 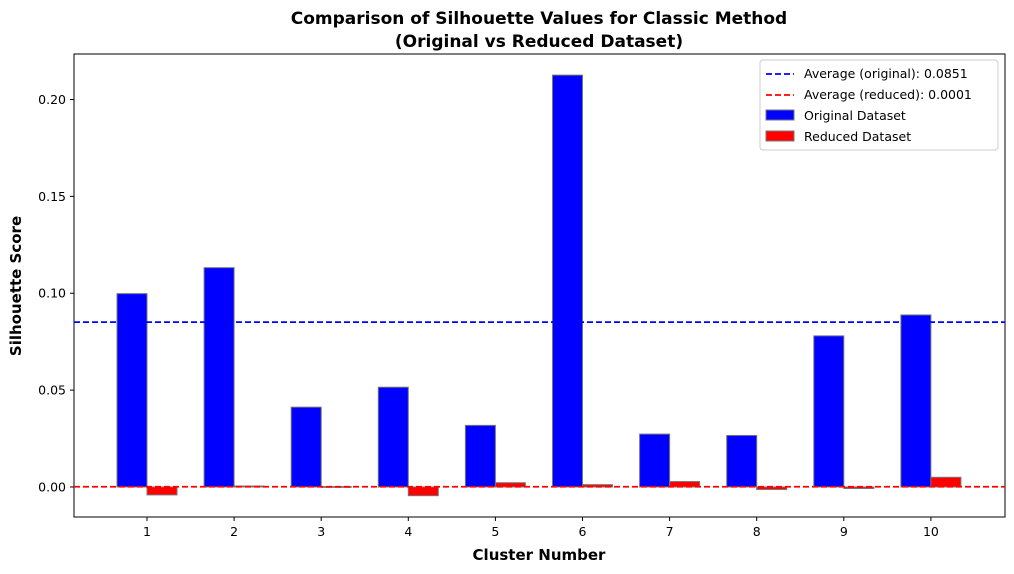 What do you see at coordinates (541, 528) in the screenshot?
I see `x-axis-ticks: 1 2 3 4 5 6 7 8 9 10` at bounding box center [541, 528].